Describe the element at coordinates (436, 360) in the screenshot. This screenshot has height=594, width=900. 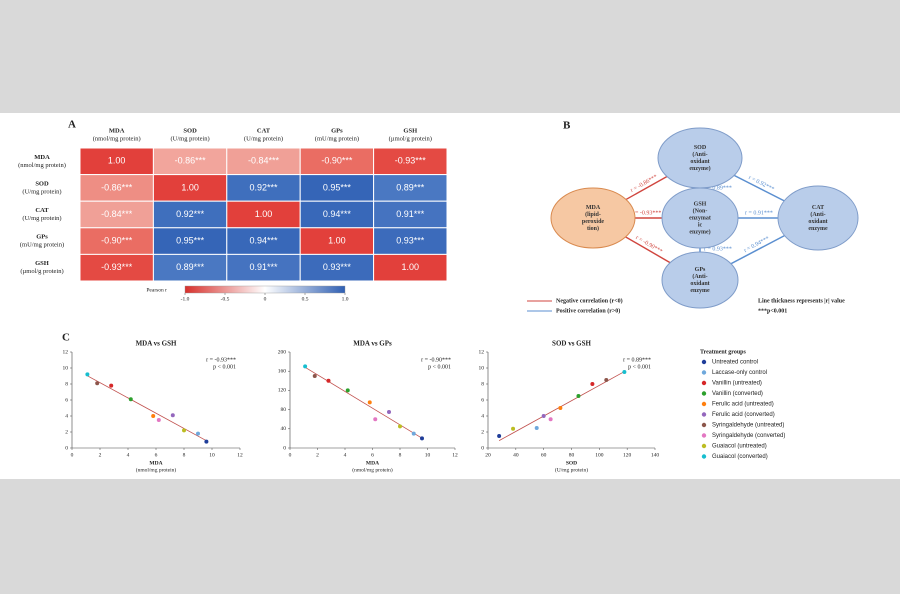
I see `annotation: r = -0.90***` at that location.